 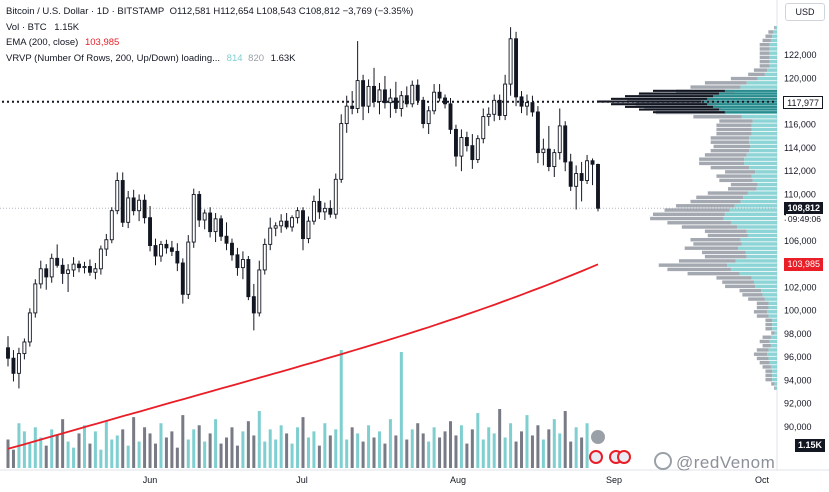 I want to click on y-tick-label: 94,000, so click(x=798, y=380).